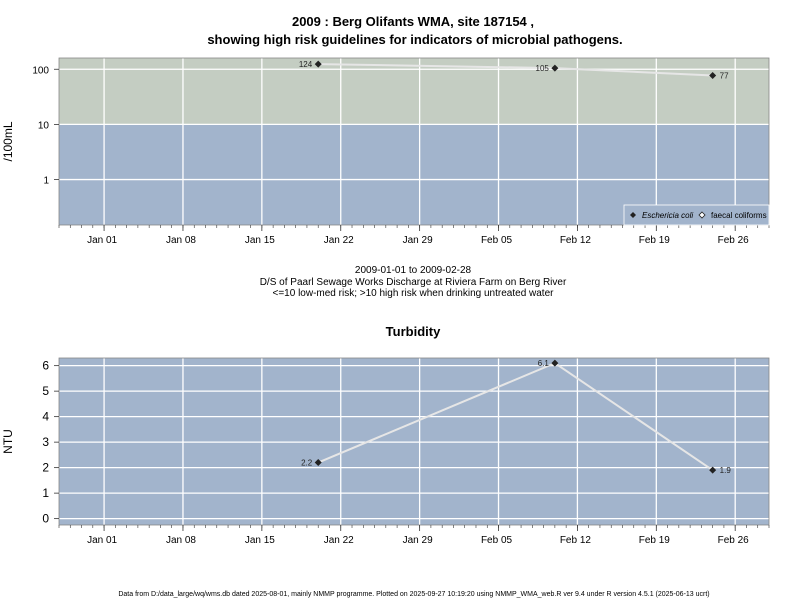  What do you see at coordinates (514, 70) in the screenshot?
I see `microbial-series: 124 105 77` at bounding box center [514, 70].